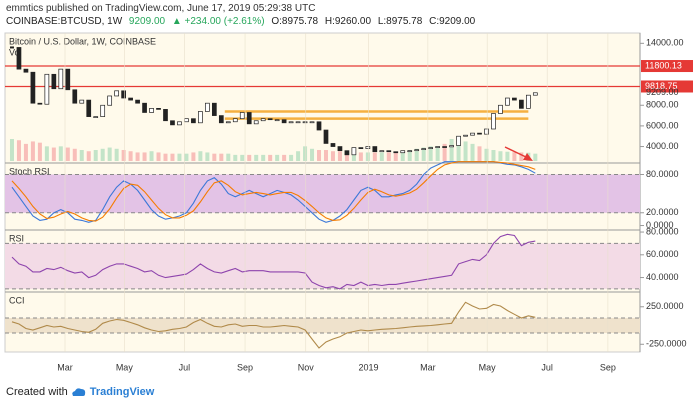 The width and height of the screenshot is (700, 404). I want to click on arrow-head, so click(528, 157).